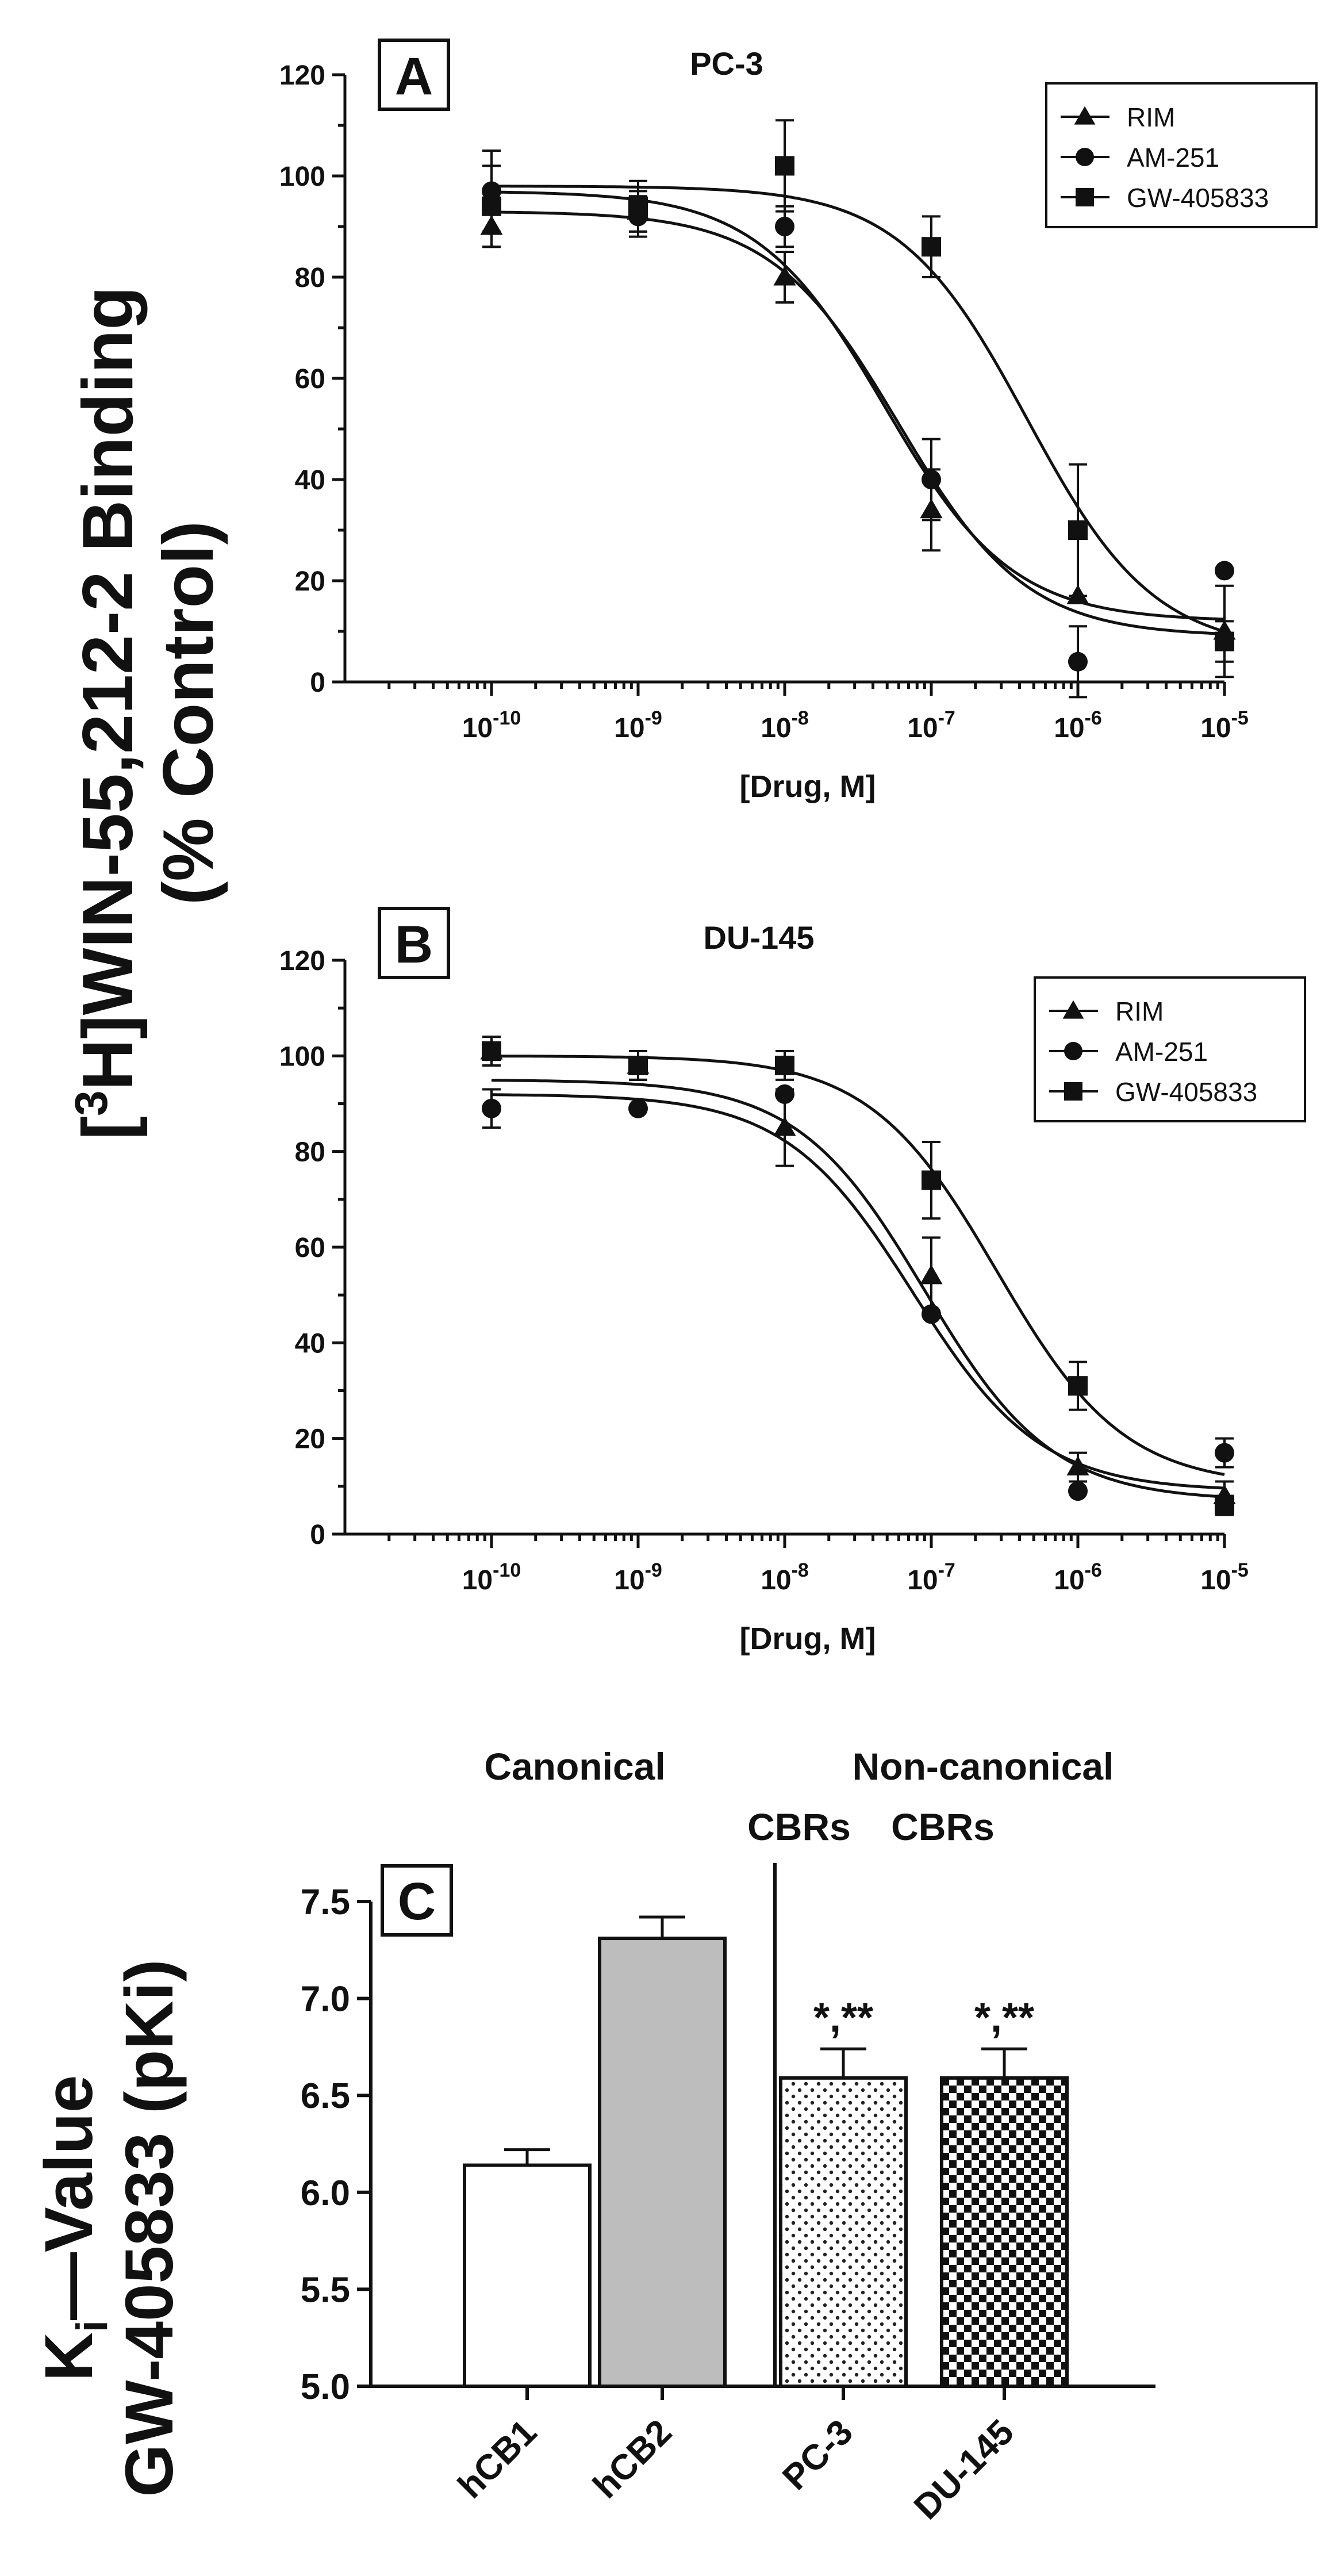 This screenshot has width=1336, height=2576. What do you see at coordinates (107, 713) in the screenshot?
I see `shared-ylabel-line1: [3H]WIN-55,212-2 Binding` at bounding box center [107, 713].